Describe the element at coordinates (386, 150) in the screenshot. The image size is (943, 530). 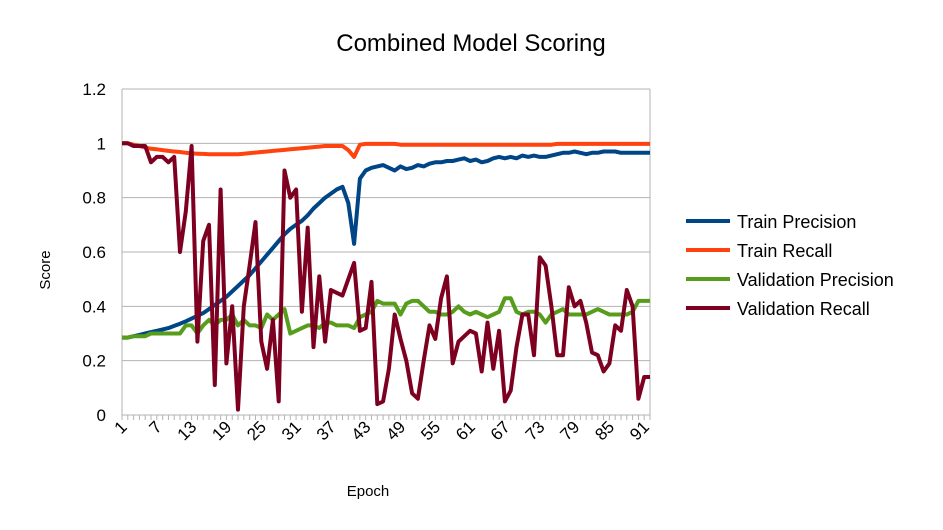
I see `series-line-train-recall` at that location.